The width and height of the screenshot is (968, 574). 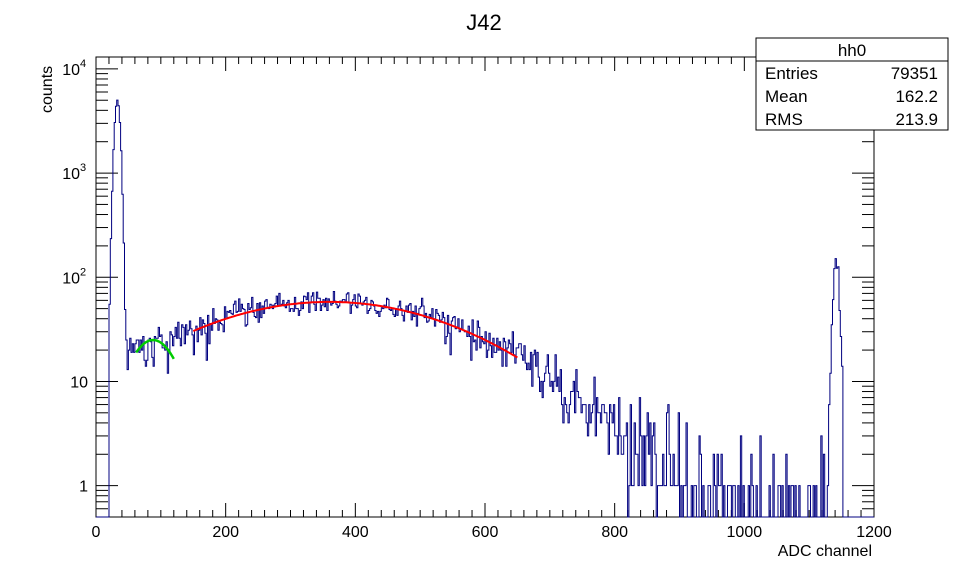 What do you see at coordinates (355, 329) in the screenshot?
I see `fit-curve-main` at bounding box center [355, 329].